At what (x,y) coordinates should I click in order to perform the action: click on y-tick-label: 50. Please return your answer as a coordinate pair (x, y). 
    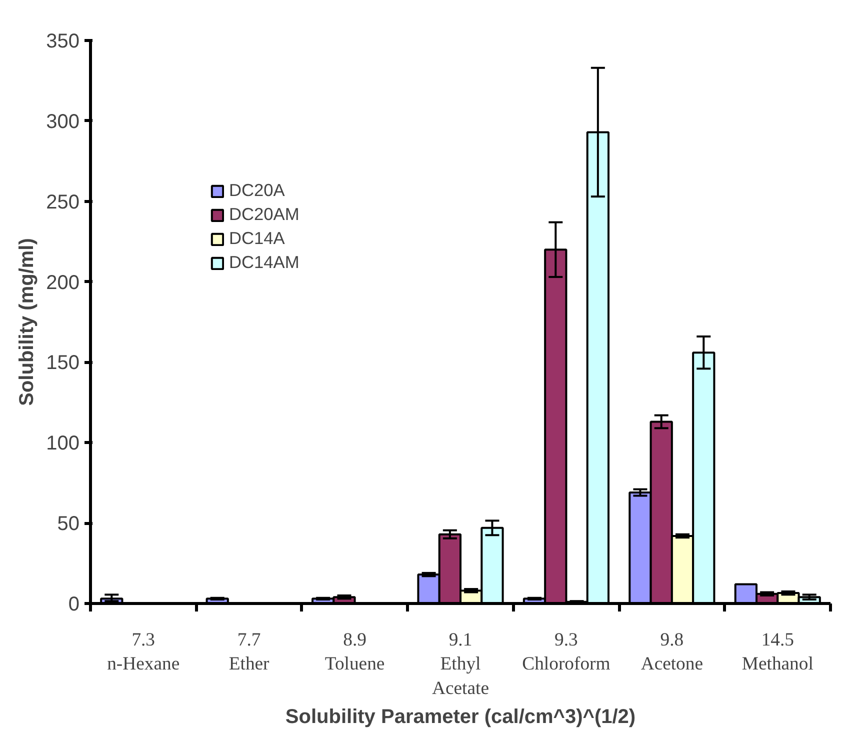
    Looking at the image, I should click on (68, 524).